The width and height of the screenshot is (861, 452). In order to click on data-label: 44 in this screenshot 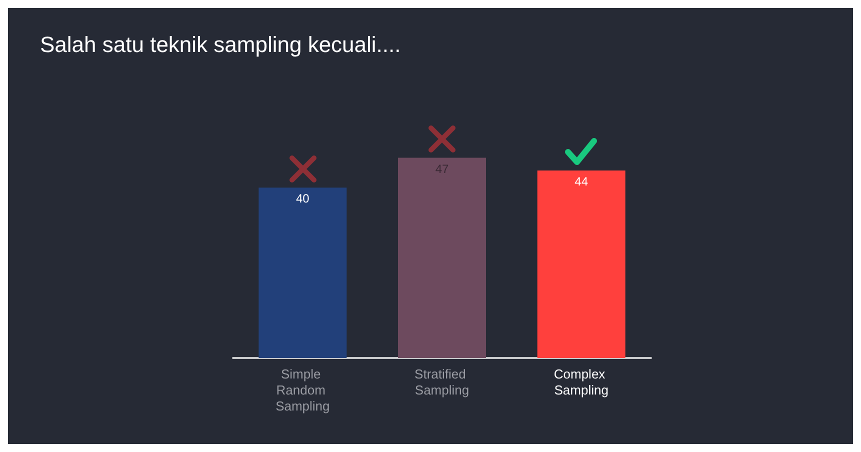, I will do `click(581, 181)`.